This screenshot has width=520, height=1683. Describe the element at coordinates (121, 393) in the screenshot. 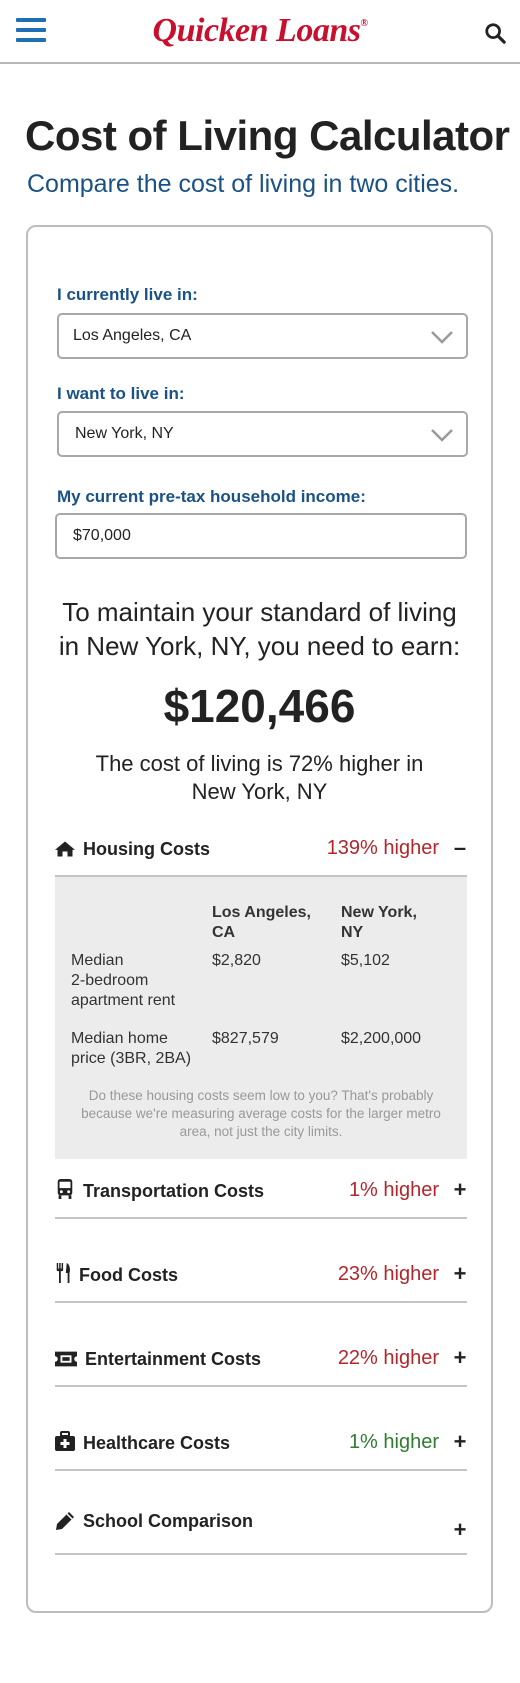

I see `target-city-label: I want to live in:` at that location.